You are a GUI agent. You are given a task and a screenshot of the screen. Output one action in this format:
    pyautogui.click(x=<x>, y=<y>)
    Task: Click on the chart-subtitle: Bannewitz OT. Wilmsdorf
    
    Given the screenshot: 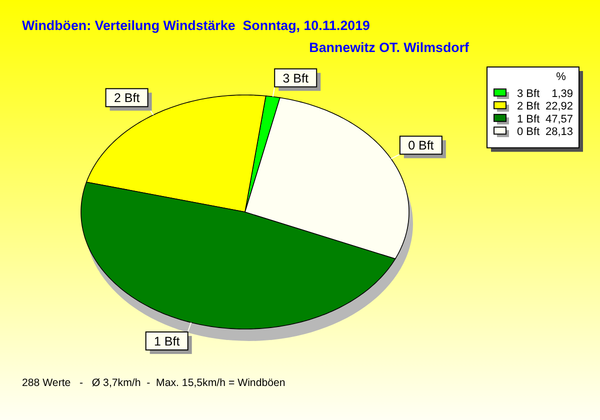 What is the action you would take?
    pyautogui.click(x=389, y=47)
    